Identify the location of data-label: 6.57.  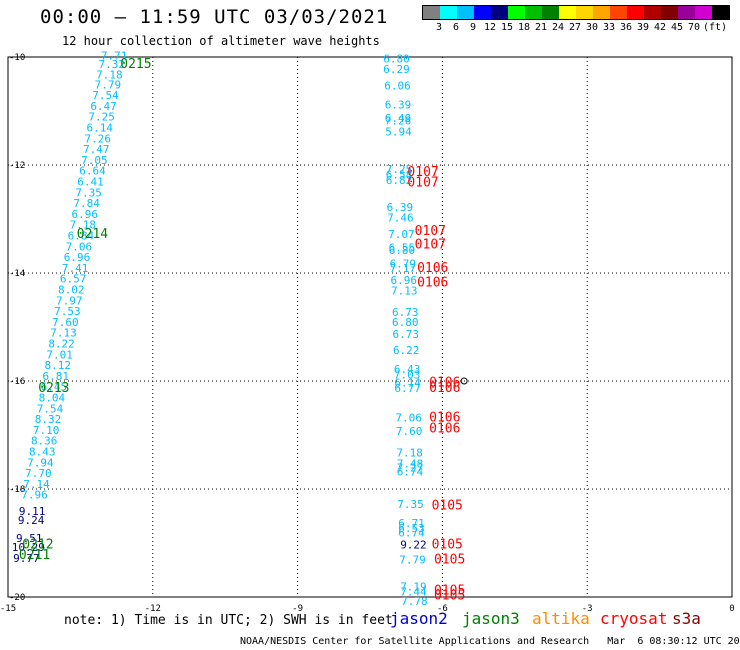
(73, 279).